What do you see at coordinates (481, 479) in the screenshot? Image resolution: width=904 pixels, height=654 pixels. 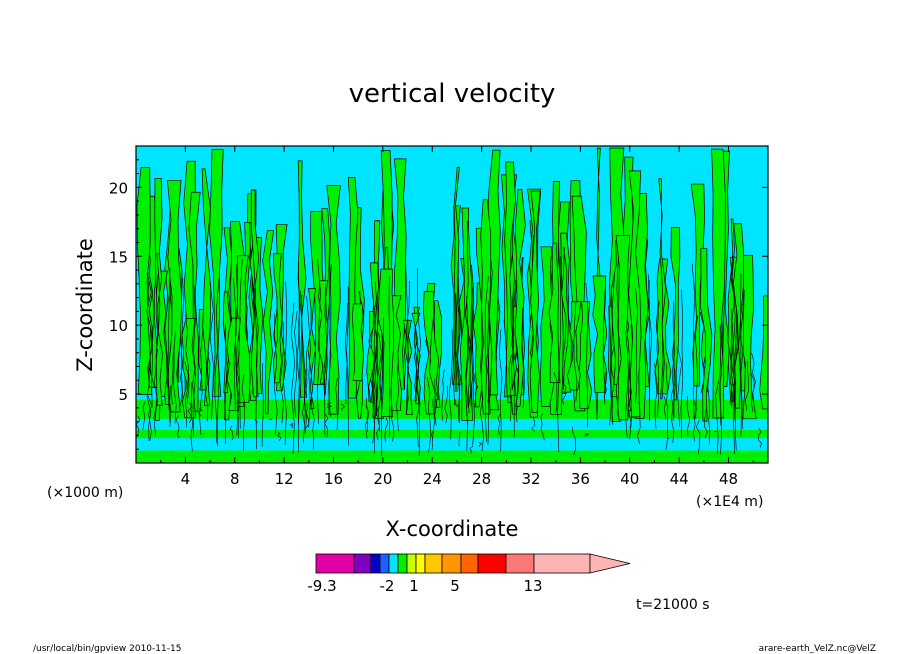 I see `x-tick-label: 28` at bounding box center [481, 479].